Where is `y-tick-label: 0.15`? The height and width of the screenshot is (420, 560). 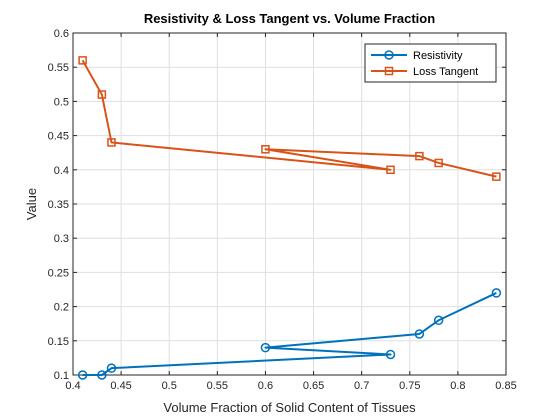 y-tick-label: 0.15 is located at coordinates (58, 342).